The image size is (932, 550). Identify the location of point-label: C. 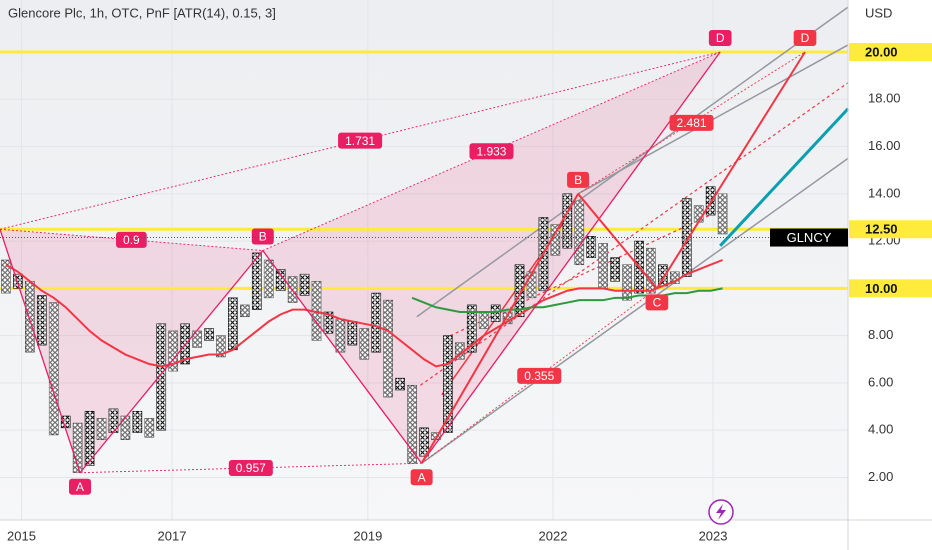
(657, 302).